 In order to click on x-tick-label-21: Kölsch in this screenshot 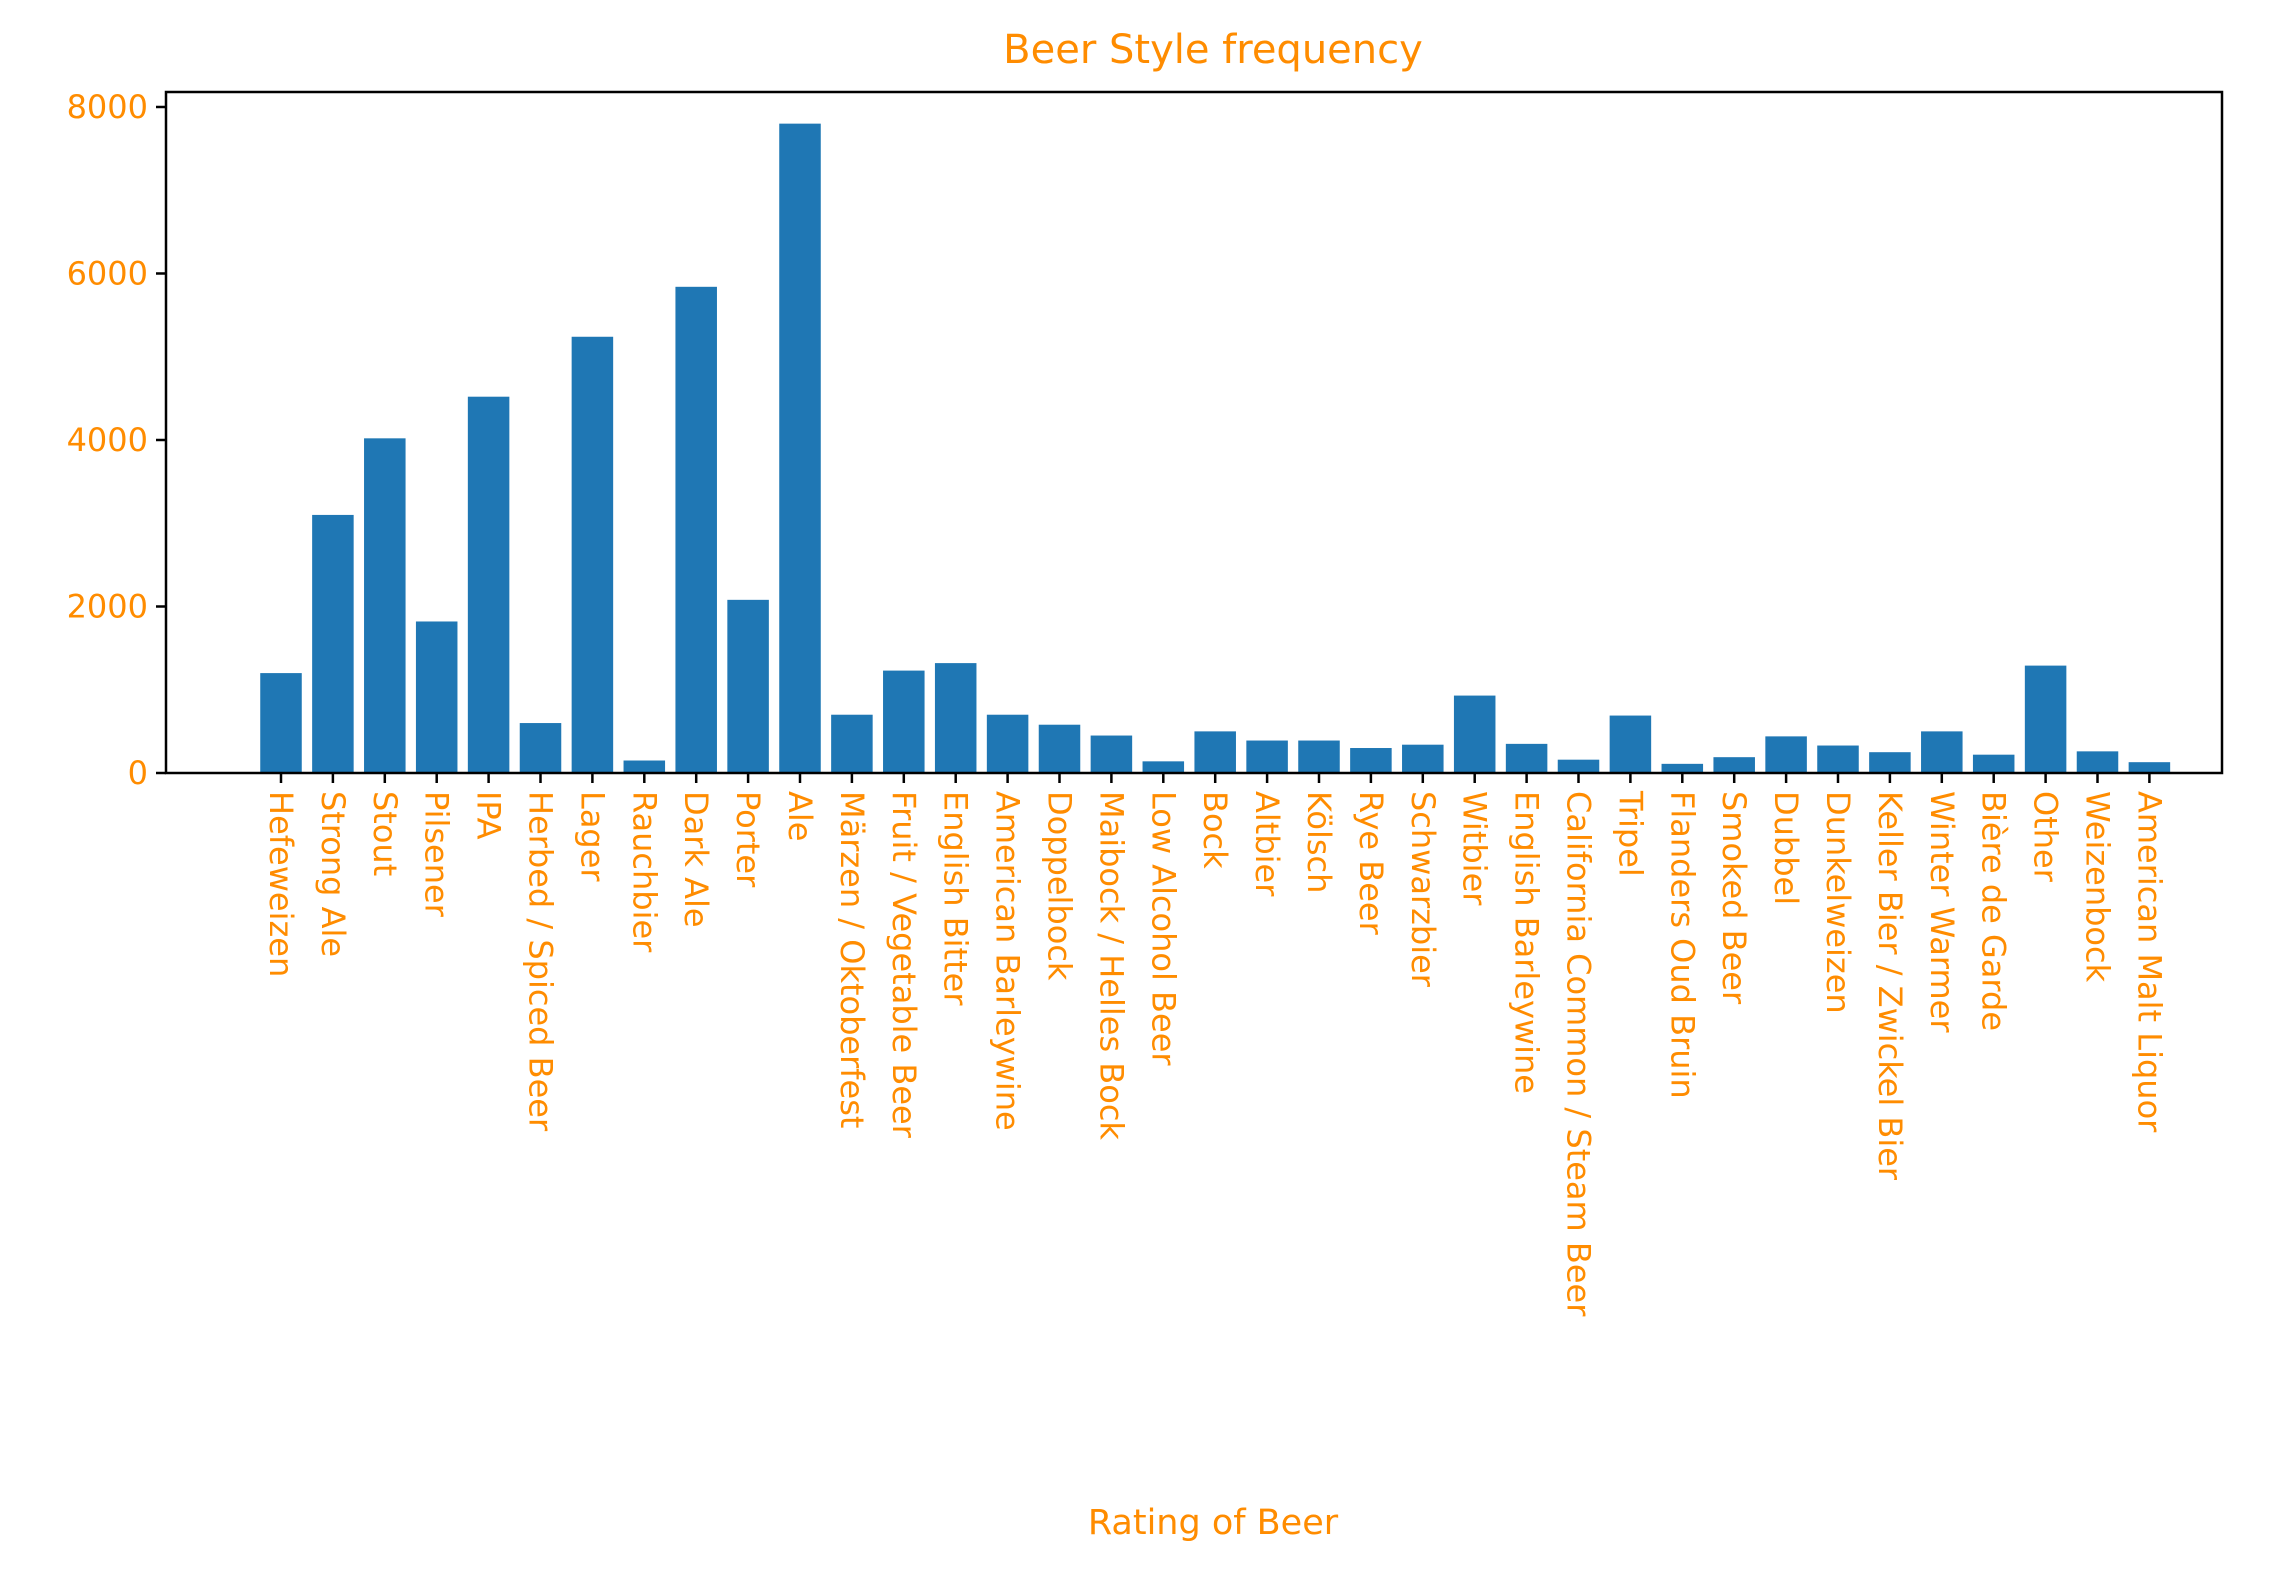, I will do `click(1319, 842)`.